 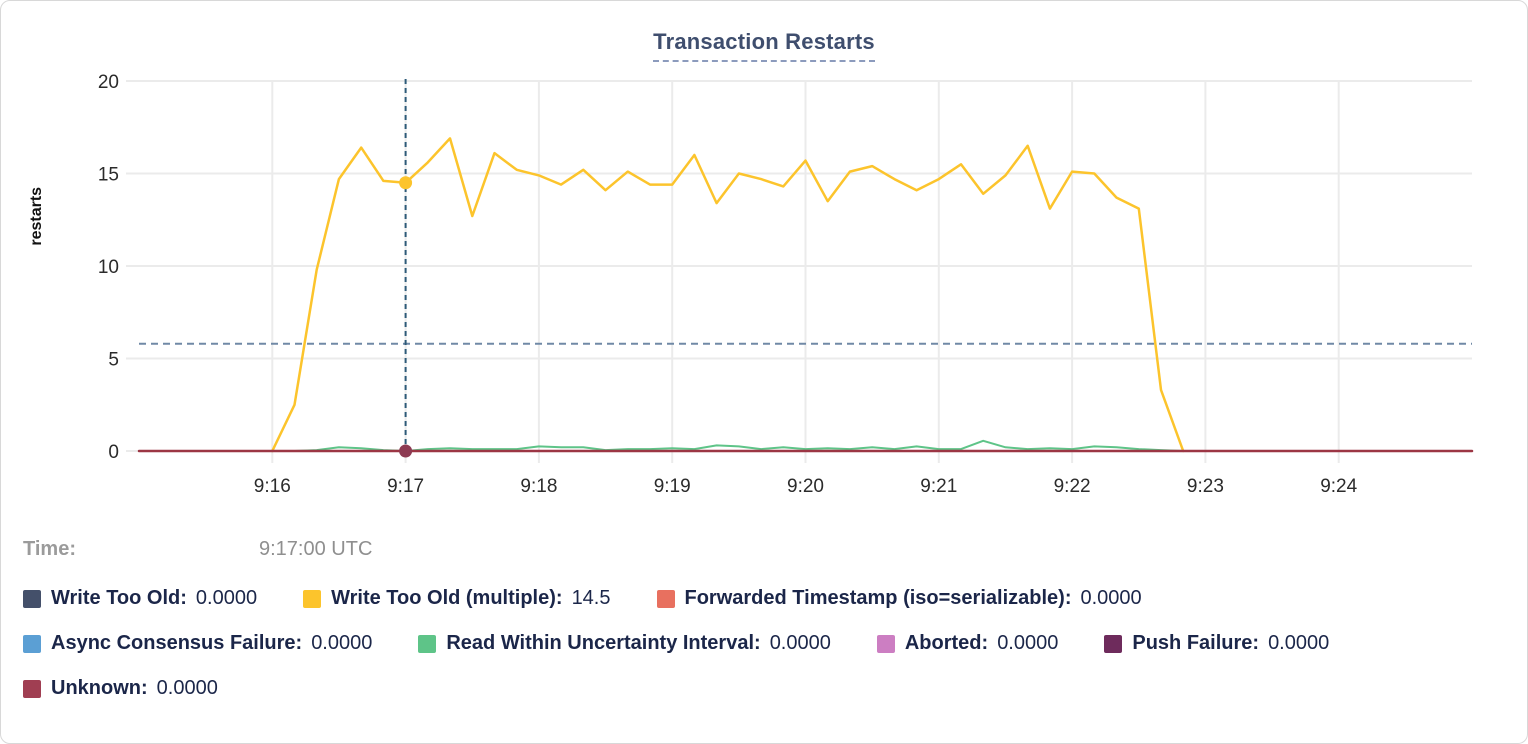 What do you see at coordinates (805, 486) in the screenshot?
I see `x-tick-label: 9:20` at bounding box center [805, 486].